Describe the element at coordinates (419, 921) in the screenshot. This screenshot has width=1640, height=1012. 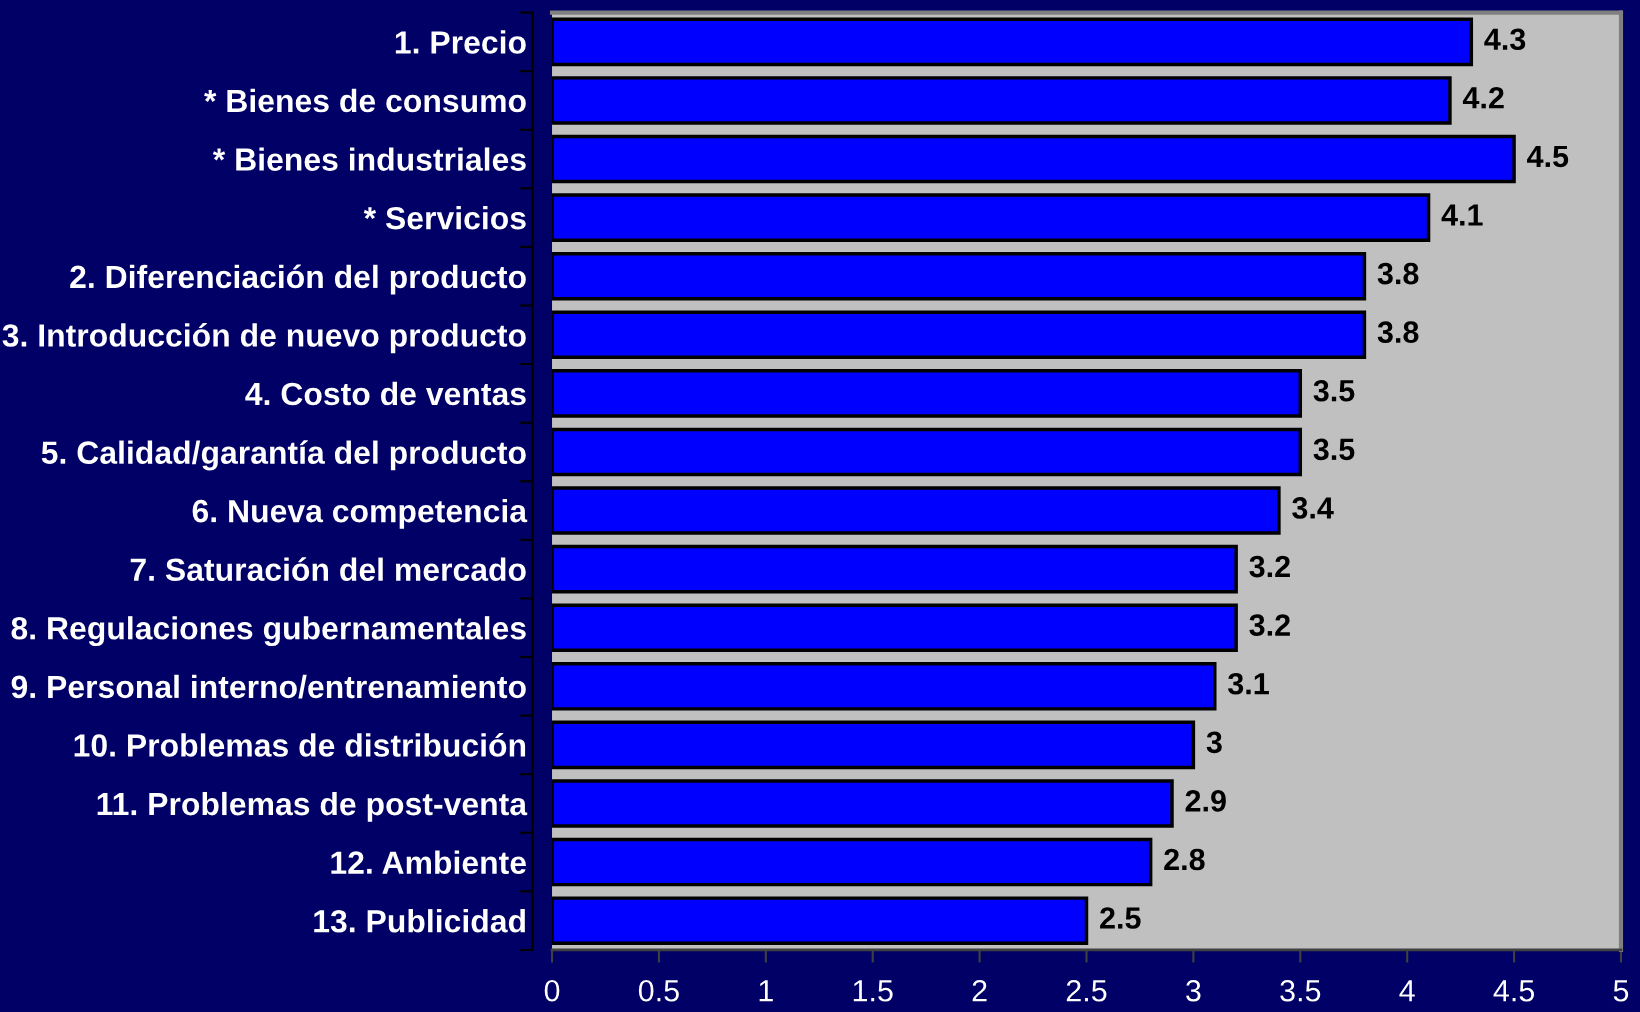
I see `y-tick-label: 13. Publicidad` at that location.